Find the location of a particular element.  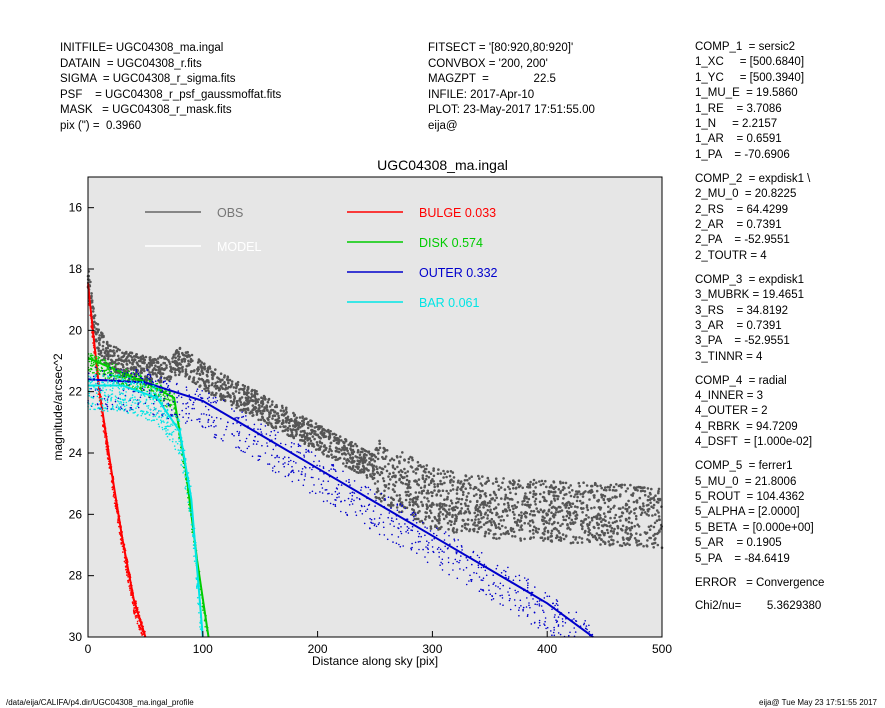

component-param-line: 5_MU_0 = 21.8006 is located at coordinates (746, 481).